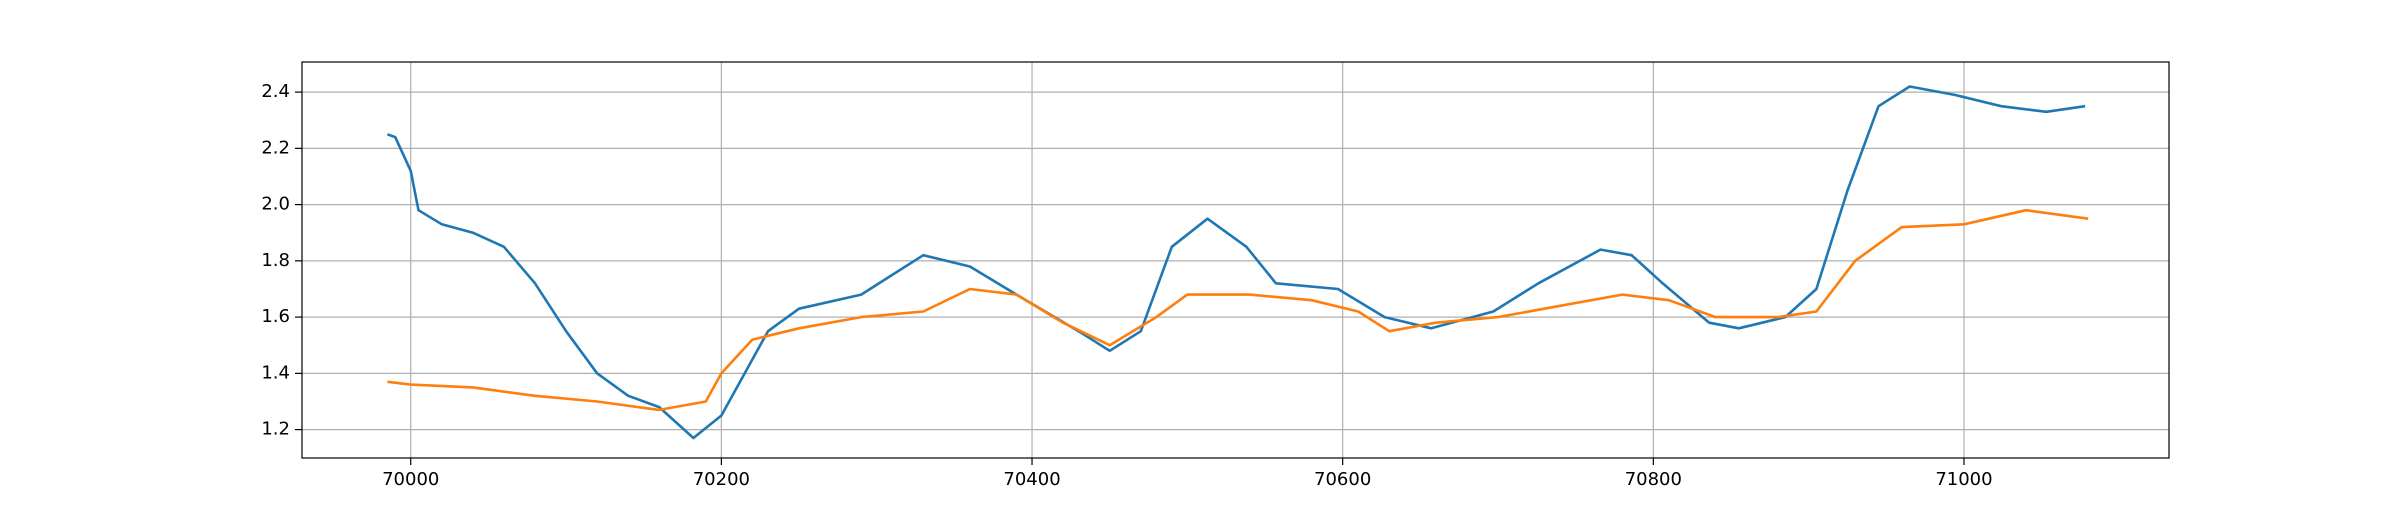 The image size is (2400, 525). What do you see at coordinates (1963, 479) in the screenshot?
I see `x-tick-label: 71000` at bounding box center [1963, 479].